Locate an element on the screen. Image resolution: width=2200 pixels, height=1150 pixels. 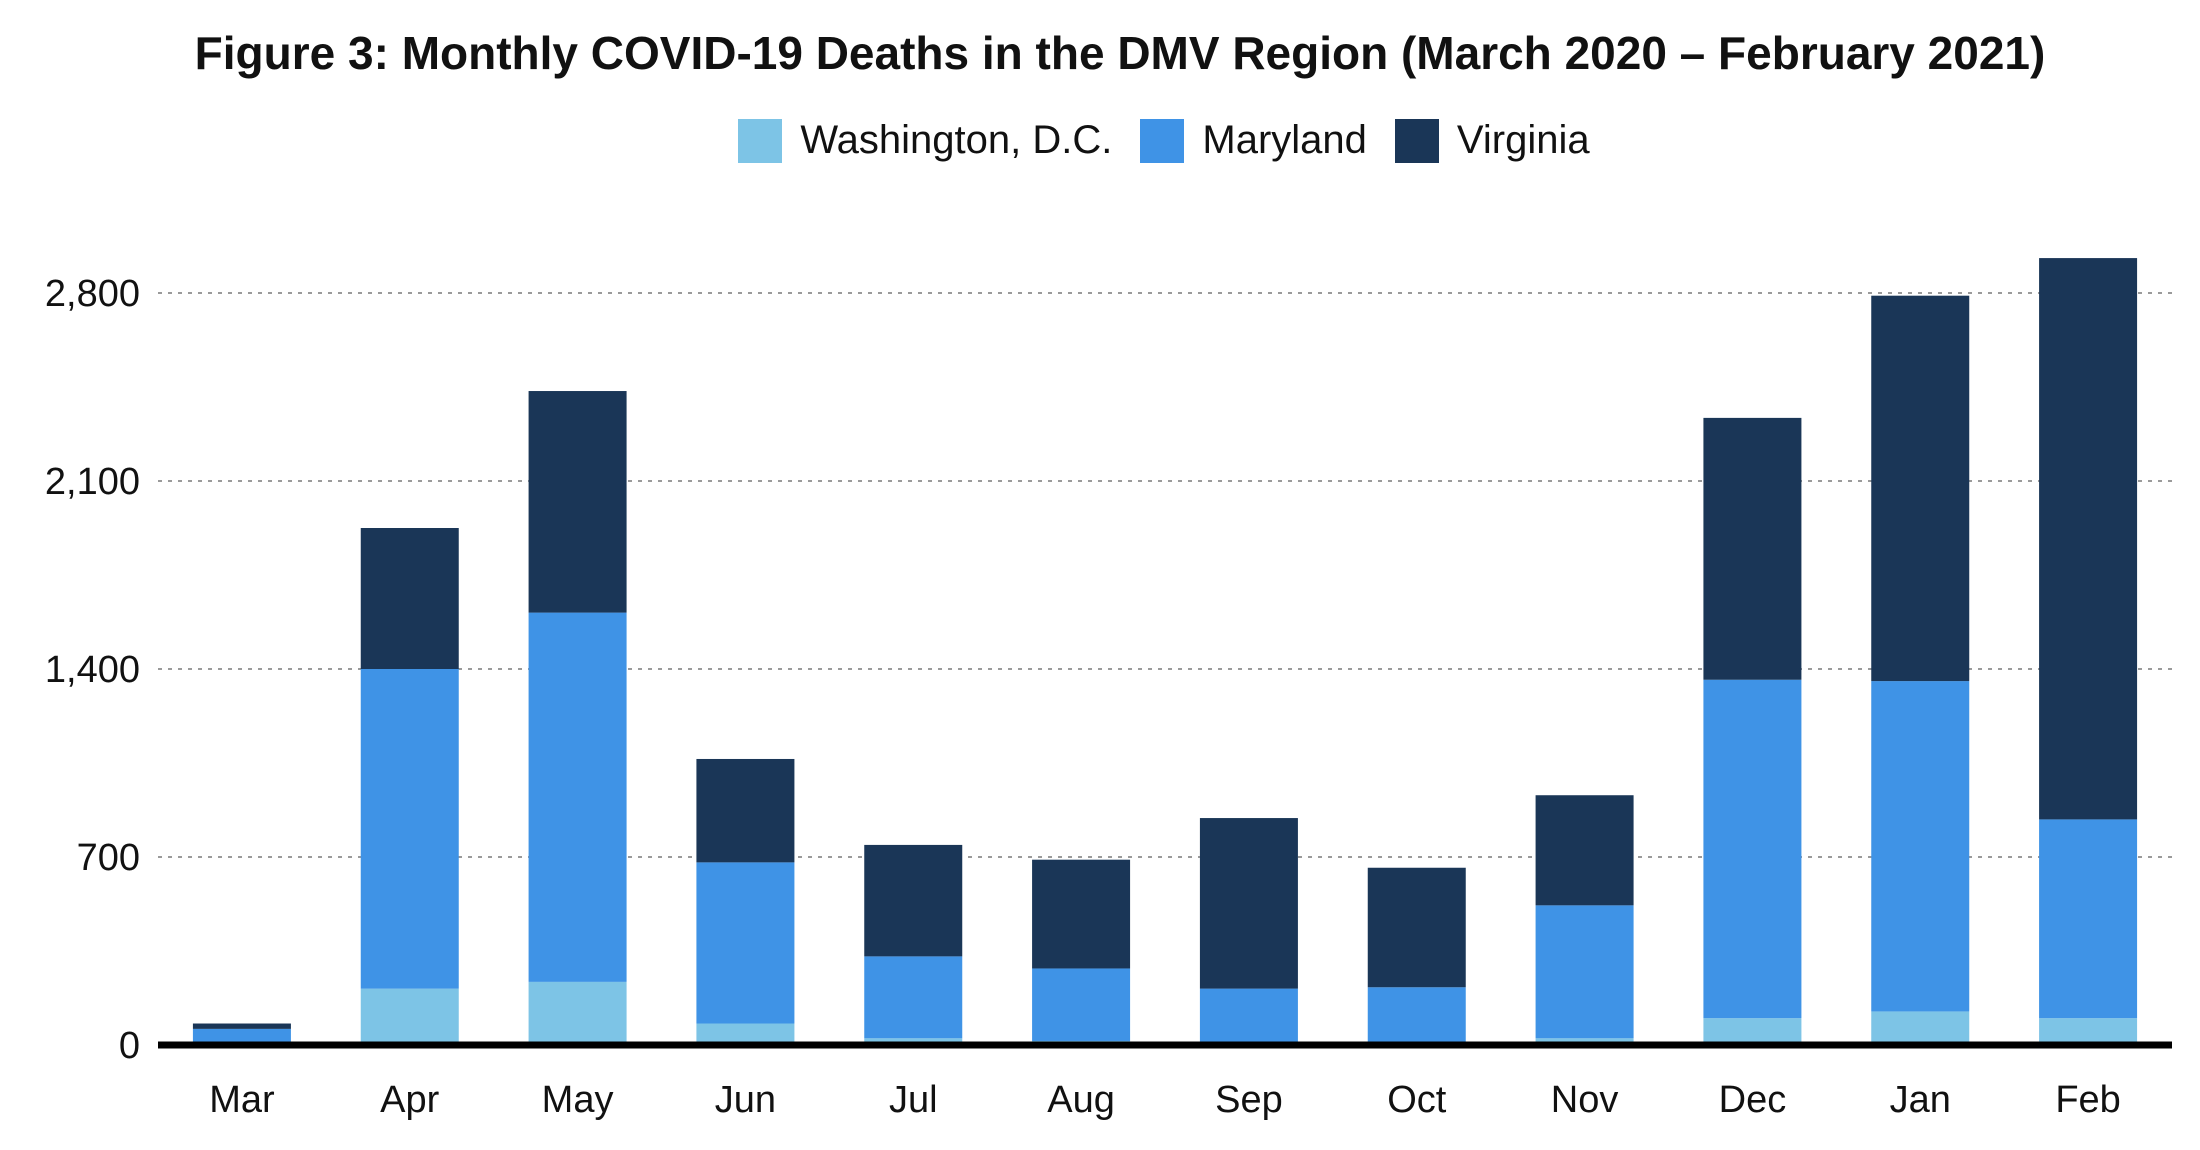
bar-maryland-jan is located at coordinates (1920, 846).